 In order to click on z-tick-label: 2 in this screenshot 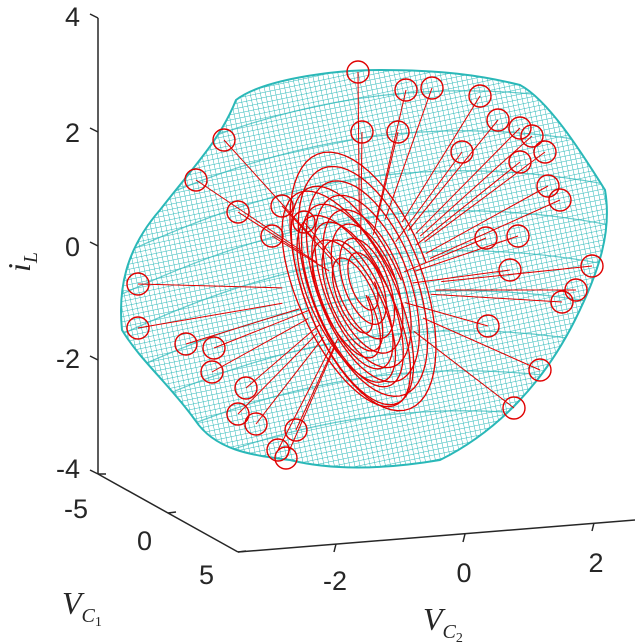, I will do `click(72, 133)`.